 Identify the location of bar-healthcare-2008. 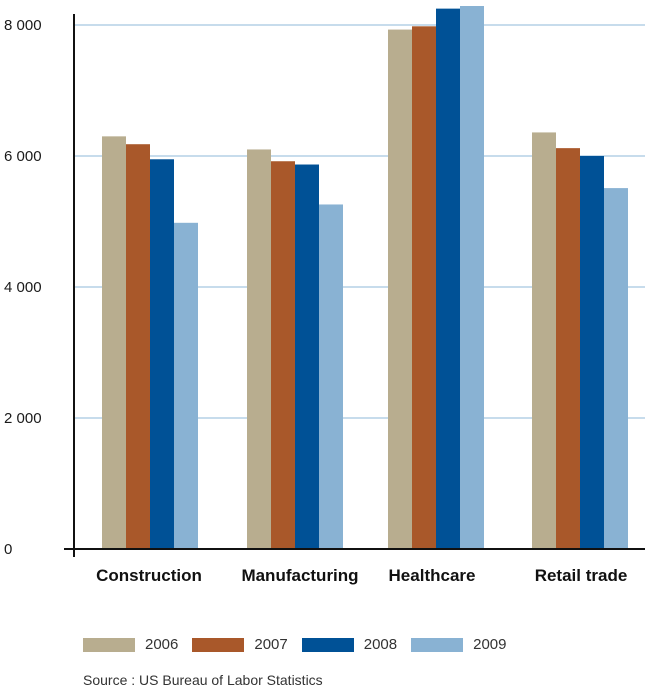
(448, 278).